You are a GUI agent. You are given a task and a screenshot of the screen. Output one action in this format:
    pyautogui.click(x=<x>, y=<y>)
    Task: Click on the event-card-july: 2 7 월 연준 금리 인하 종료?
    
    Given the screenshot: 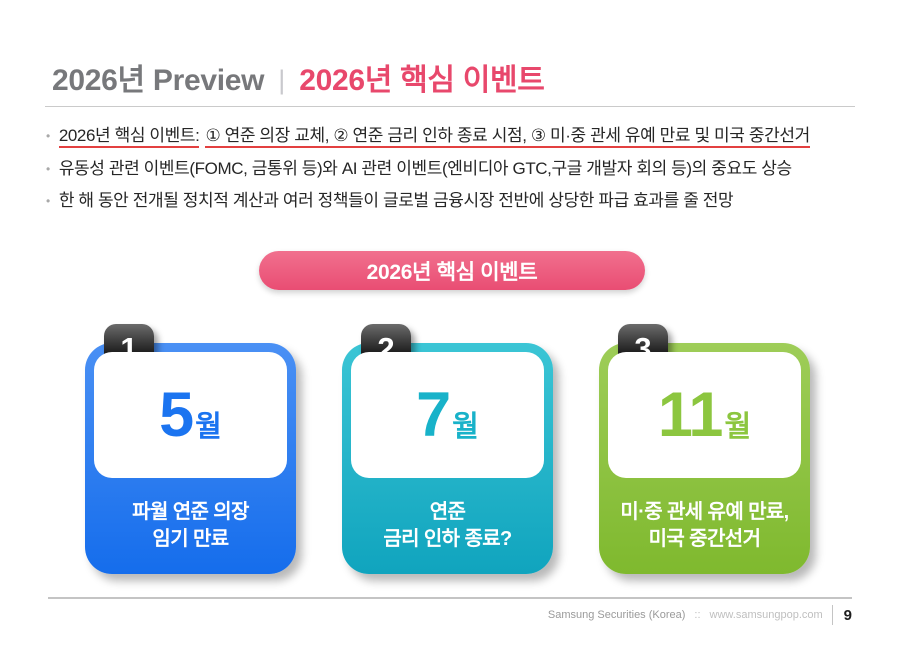 What is the action you would take?
    pyautogui.click(x=447, y=449)
    